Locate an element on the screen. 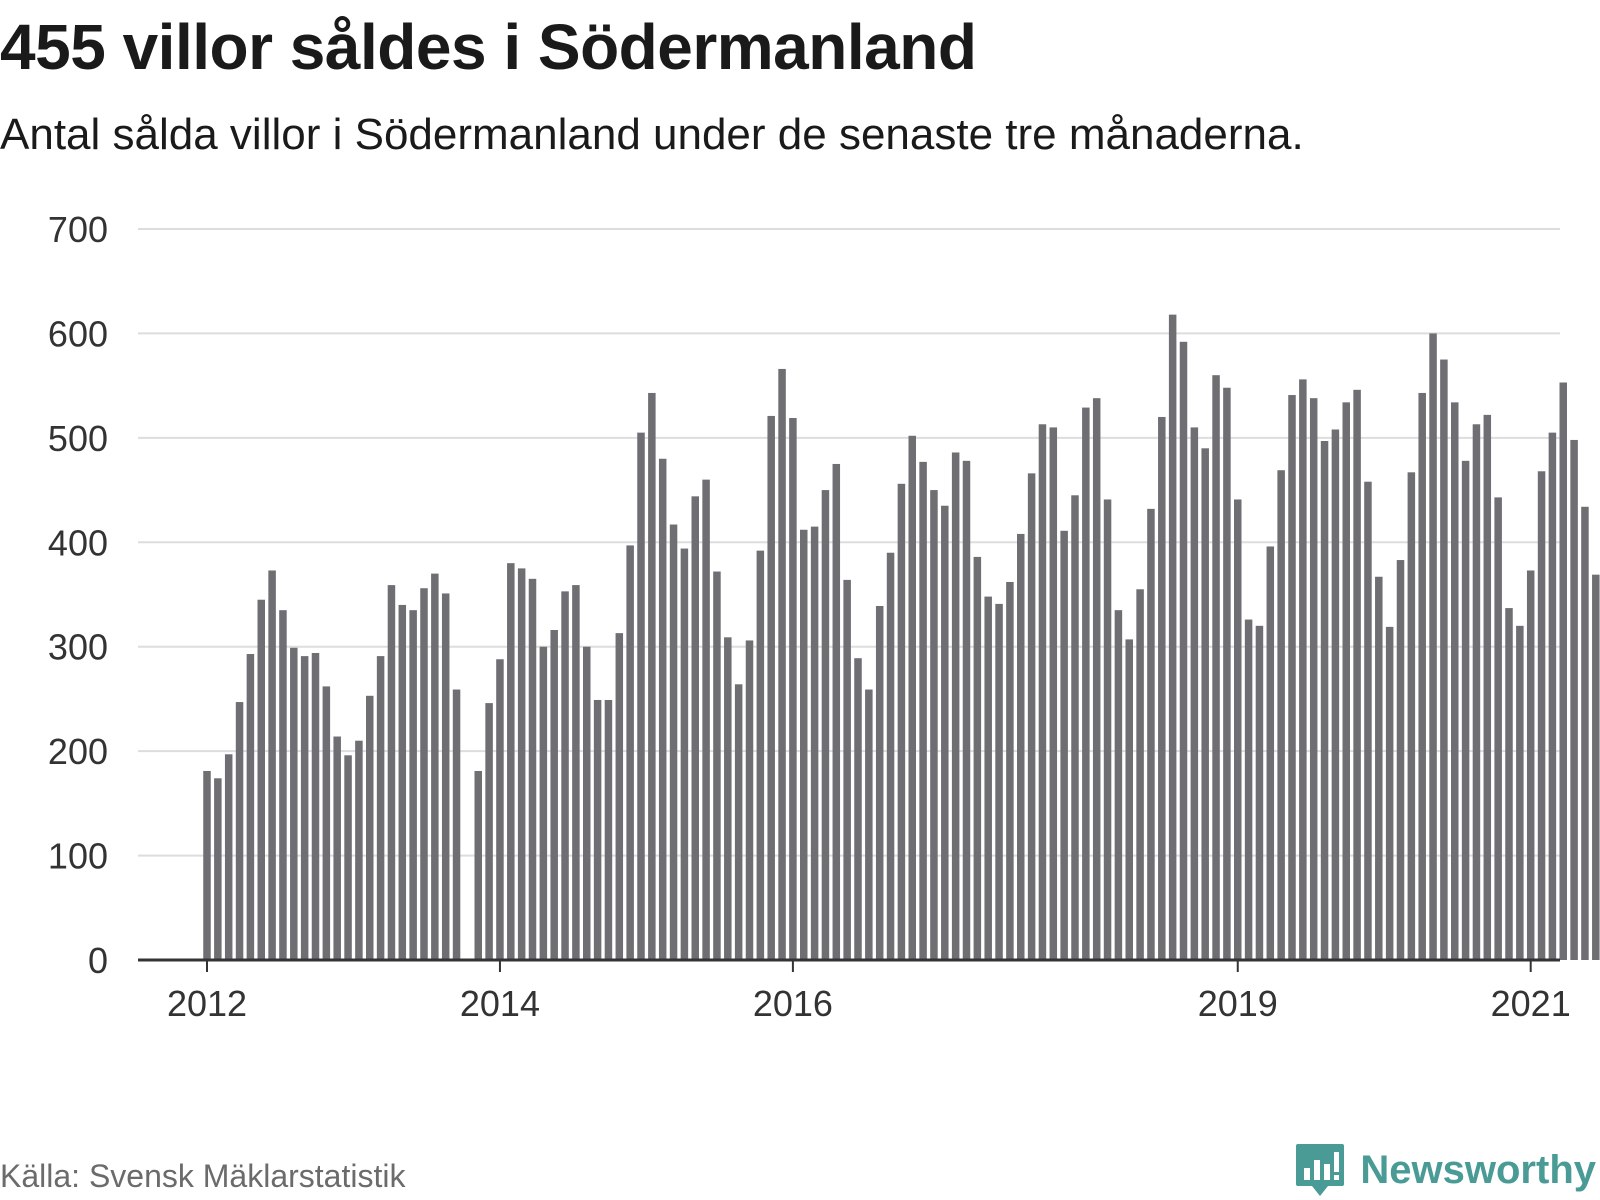 This screenshot has height=1200, width=1600. x-tick-label: 2019 is located at coordinates (1238, 1003).